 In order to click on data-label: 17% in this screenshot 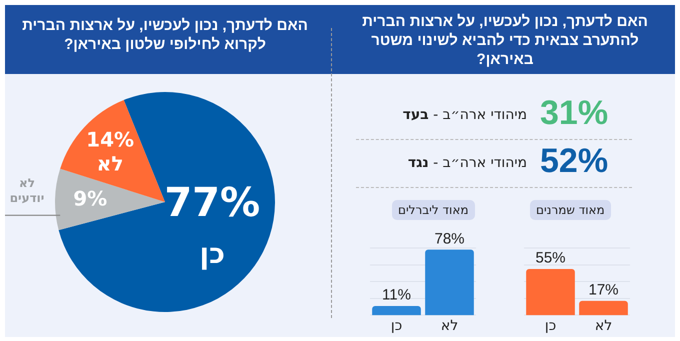, I will do `click(603, 290)`.